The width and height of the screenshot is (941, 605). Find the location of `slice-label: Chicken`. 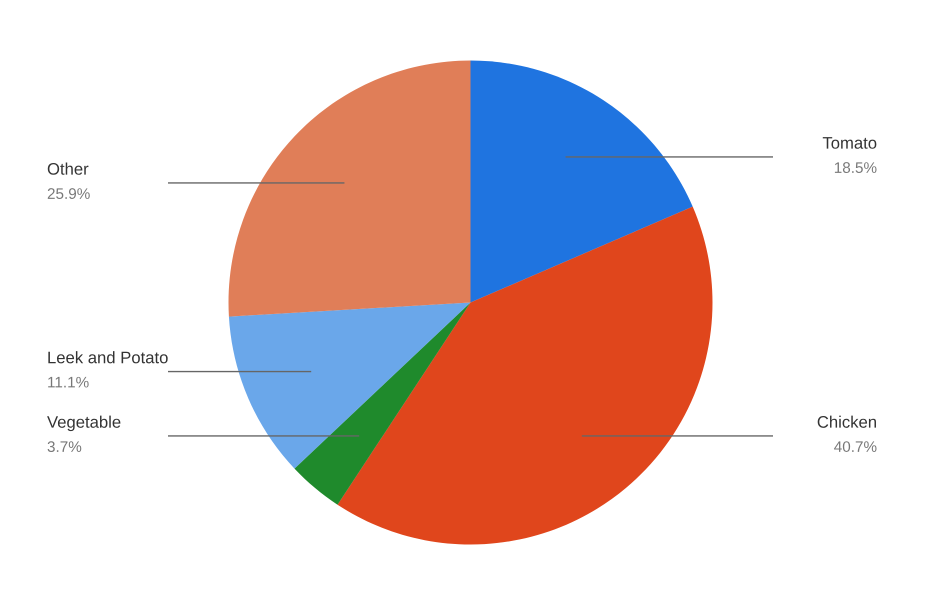

slice-label: Chicken is located at coordinates (847, 422).